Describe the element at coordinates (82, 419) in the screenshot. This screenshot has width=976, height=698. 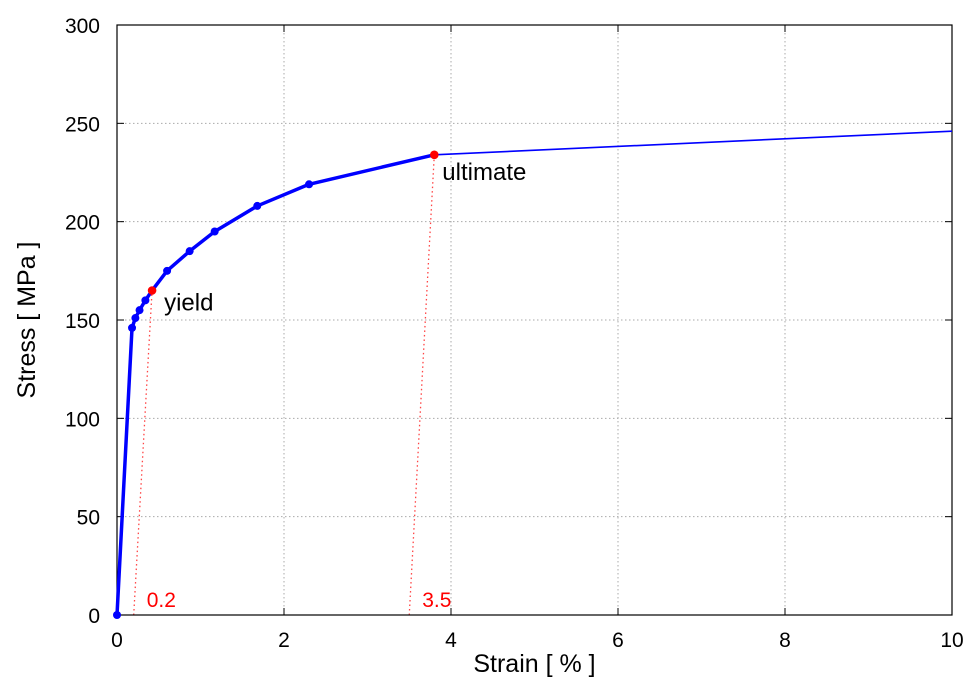
I see `y-tick-label: 100` at that location.